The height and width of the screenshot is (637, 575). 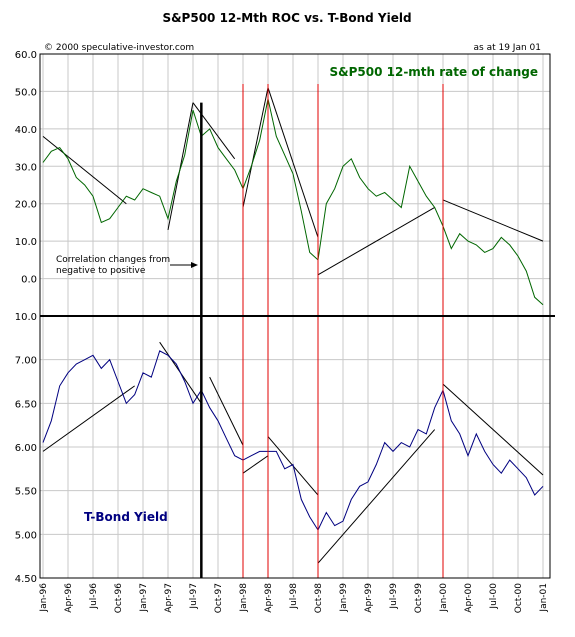 What do you see at coordinates (26, 55) in the screenshot?
I see `top-y-tick-label: 60.0` at bounding box center [26, 55].